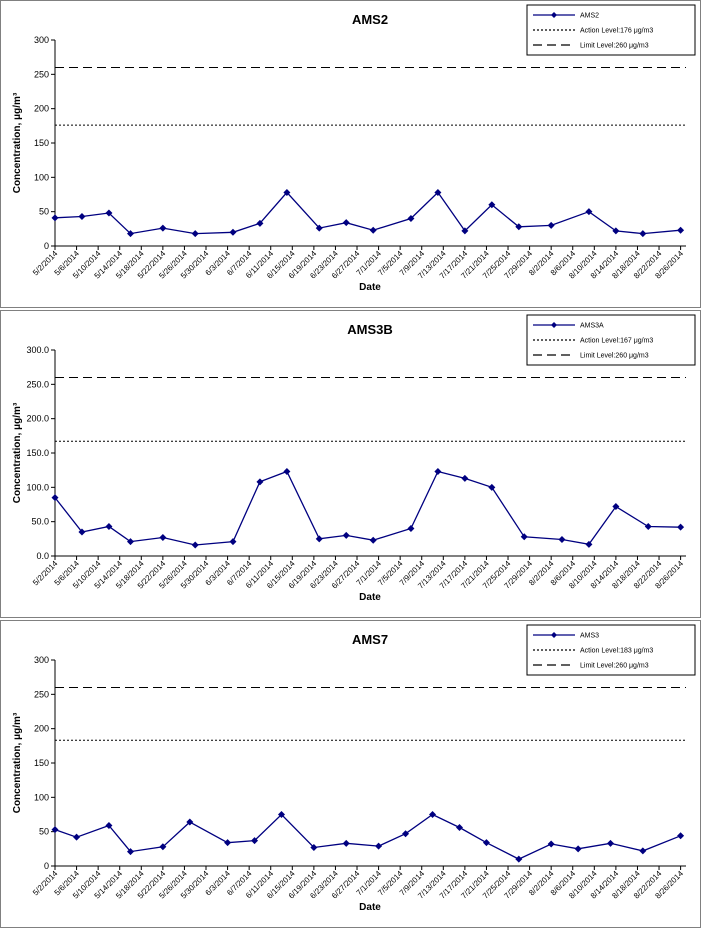  Describe the element at coordinates (41, 177) in the screenshot. I see `y-tick-label: 100` at that location.